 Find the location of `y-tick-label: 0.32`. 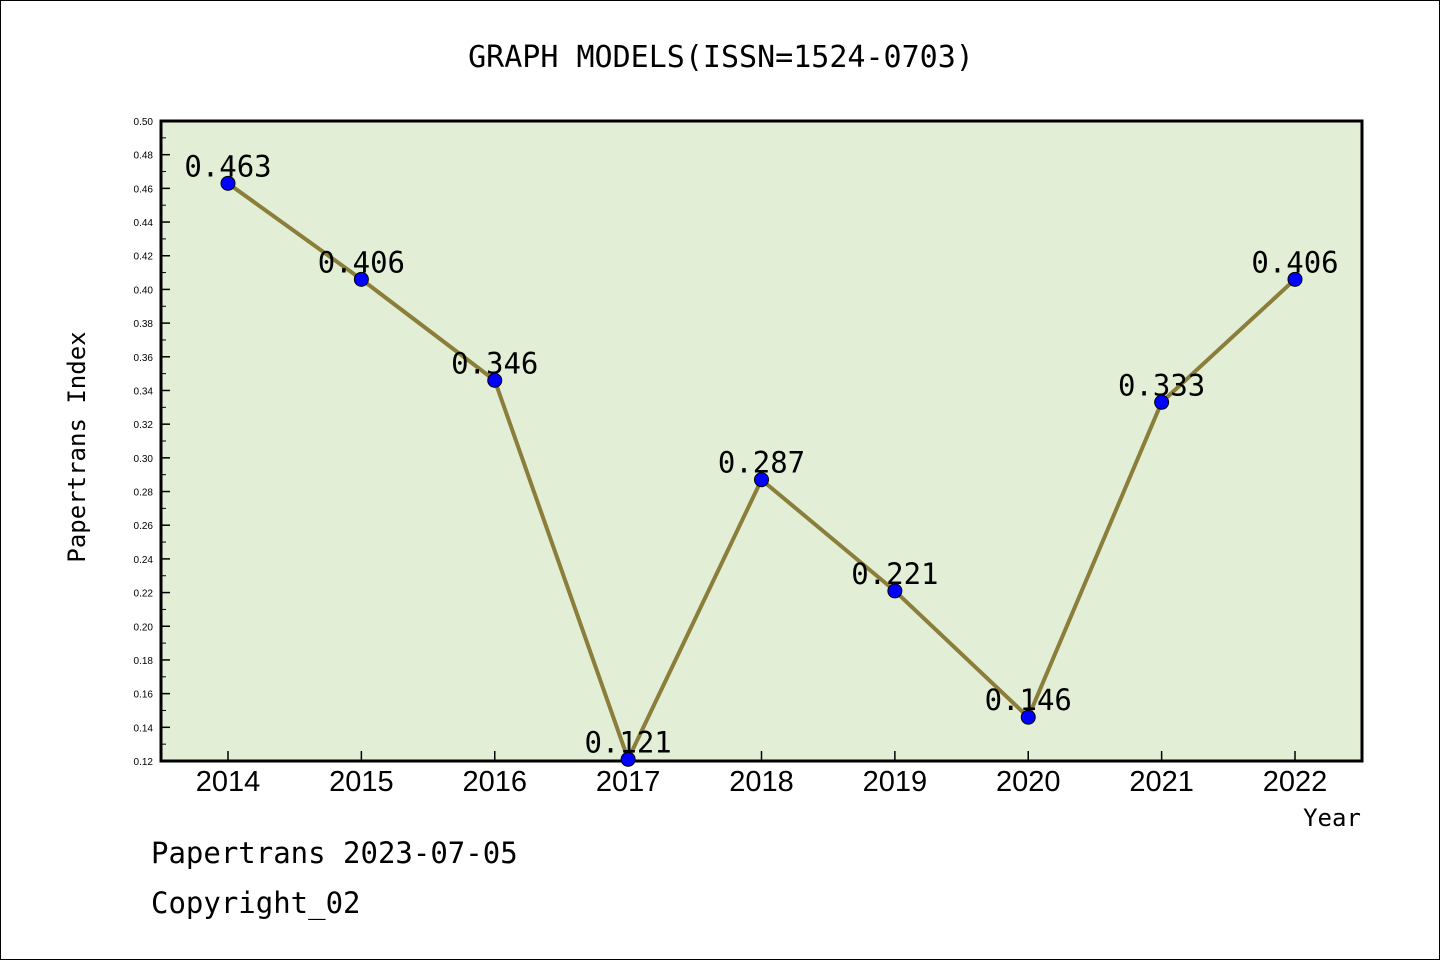

y-tick-label: 0.32 is located at coordinates (144, 425).